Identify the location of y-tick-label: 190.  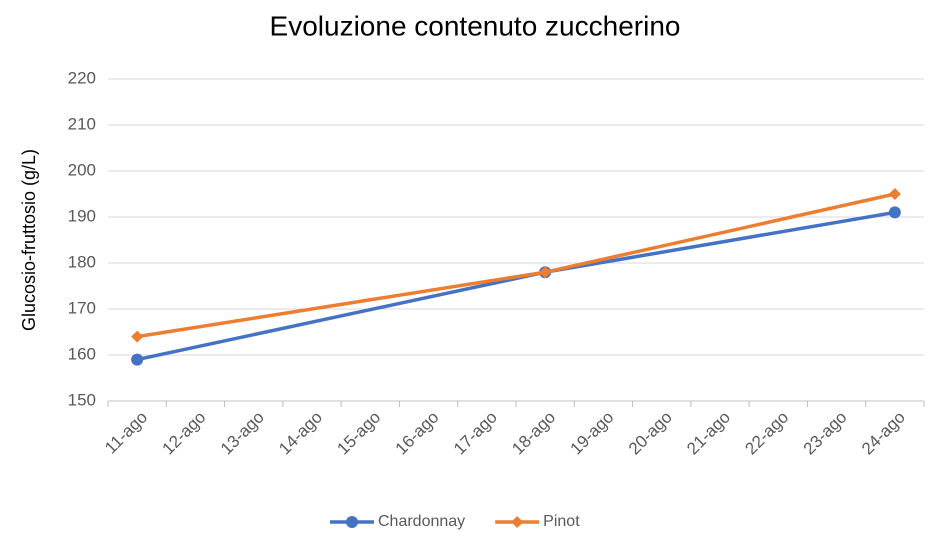
(82, 215).